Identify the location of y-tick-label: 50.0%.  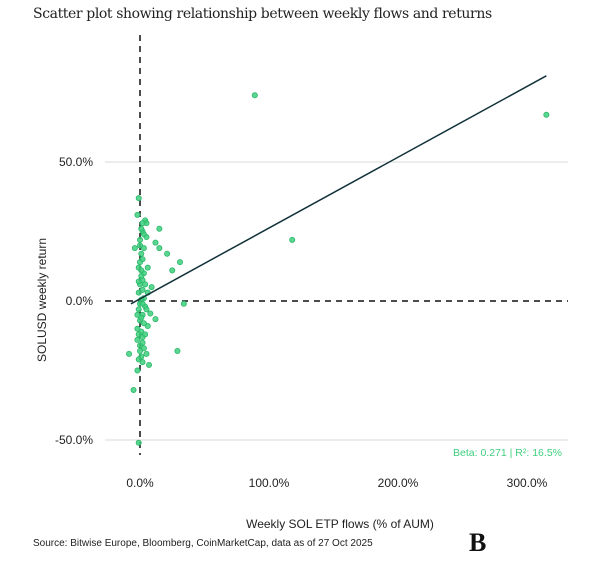
(76, 162).